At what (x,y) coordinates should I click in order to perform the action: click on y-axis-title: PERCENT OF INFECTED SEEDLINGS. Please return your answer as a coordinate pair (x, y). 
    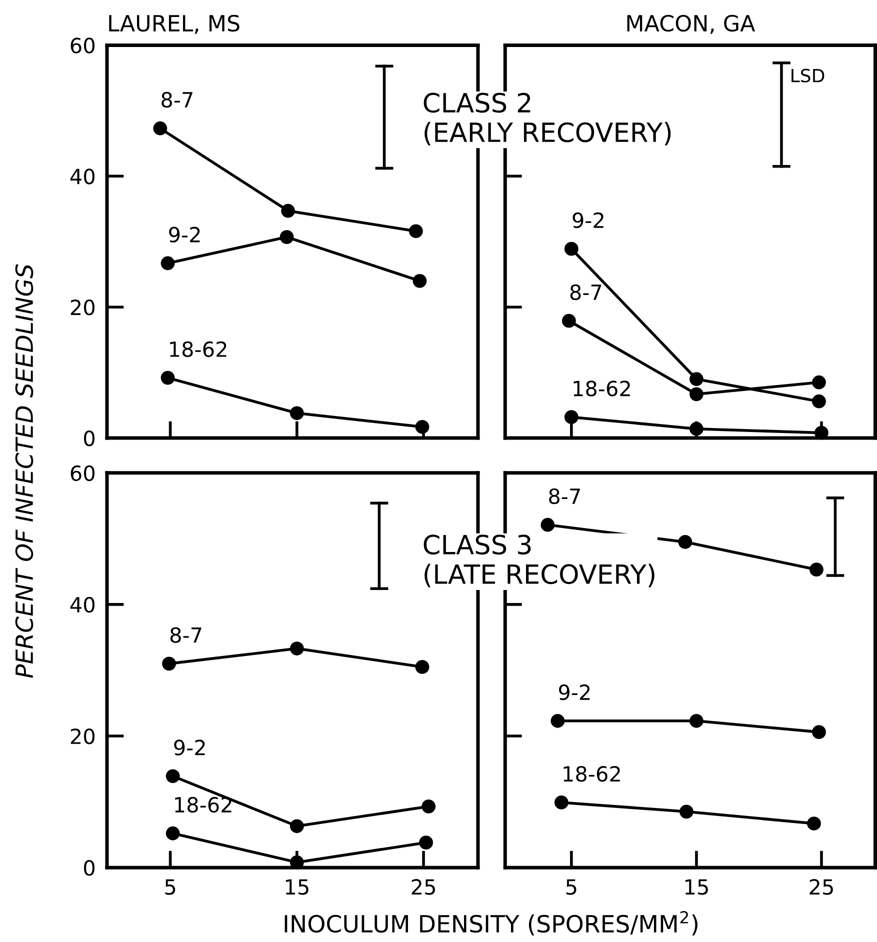
    Looking at the image, I should click on (24, 471).